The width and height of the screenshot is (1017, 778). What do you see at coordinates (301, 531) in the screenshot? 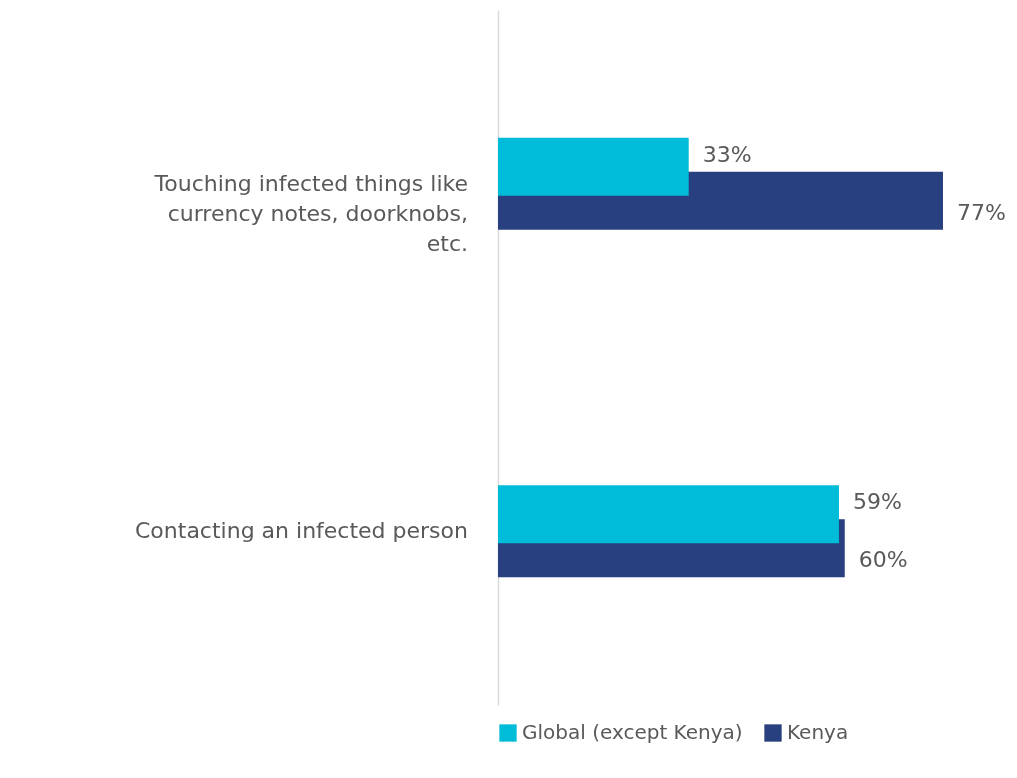
I see `y-tick-label: Contacting an infected person` at bounding box center [301, 531].